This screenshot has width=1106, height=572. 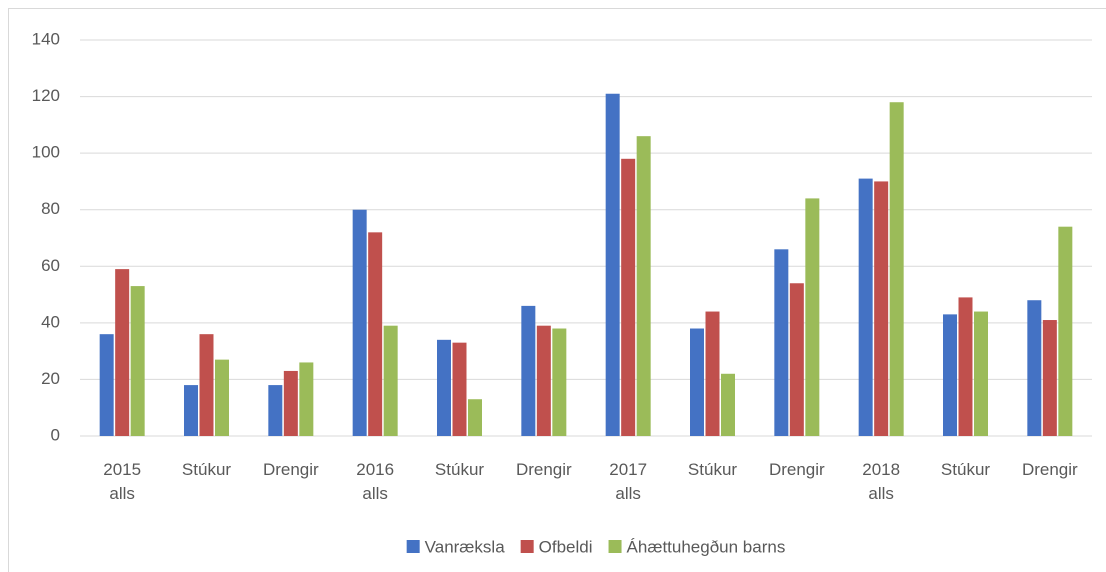 What do you see at coordinates (55, 434) in the screenshot?
I see `y-tick-label: 0` at bounding box center [55, 434].